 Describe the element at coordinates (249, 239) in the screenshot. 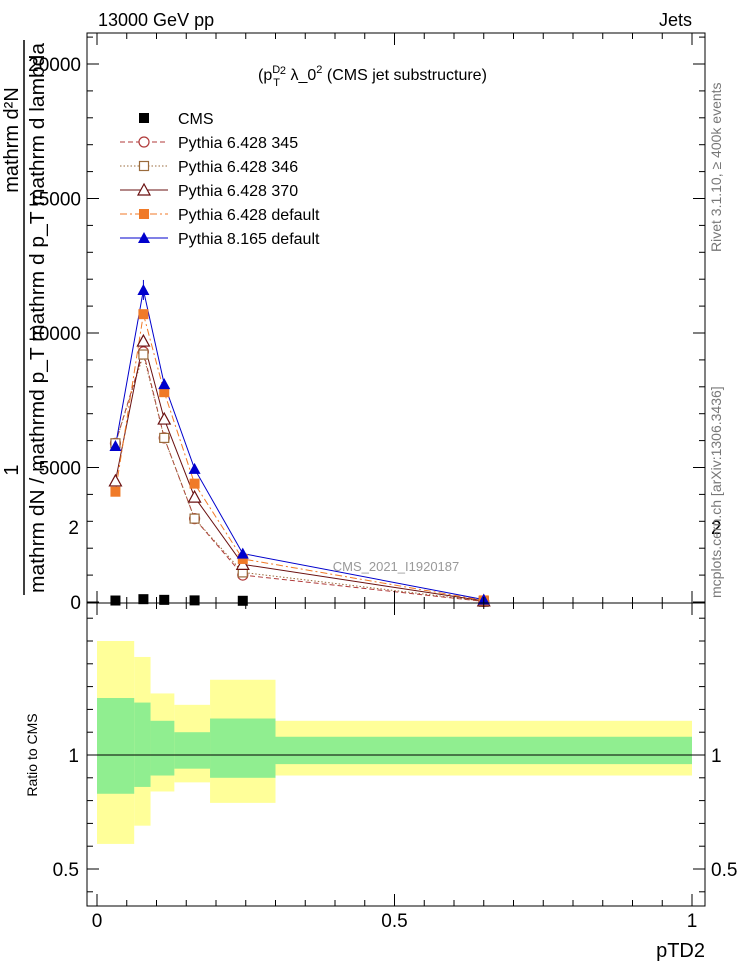

I see `legend-label: Pythia 8.165 default` at that location.